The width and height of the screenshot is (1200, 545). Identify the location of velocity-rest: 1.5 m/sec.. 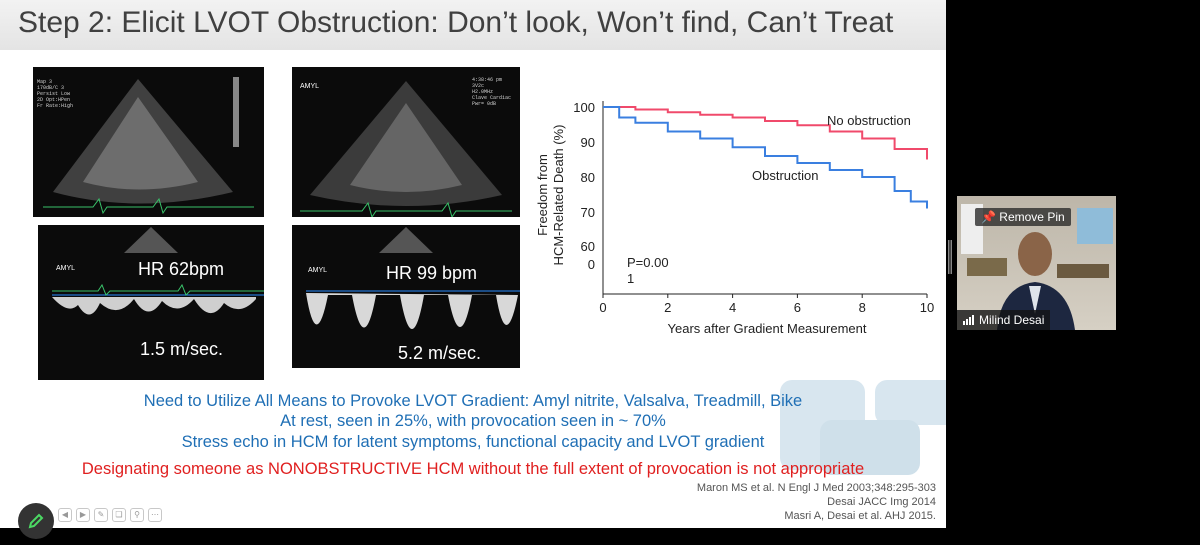
(182, 349).